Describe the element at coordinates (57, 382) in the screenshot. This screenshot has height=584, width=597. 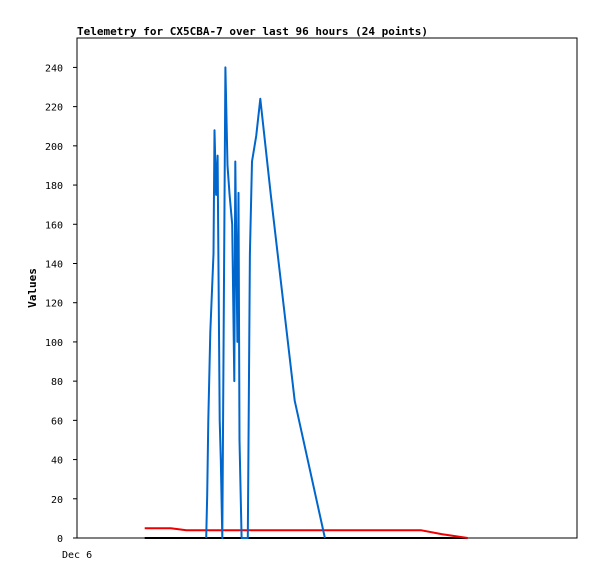
I see `y-tick-label: 80` at that location.